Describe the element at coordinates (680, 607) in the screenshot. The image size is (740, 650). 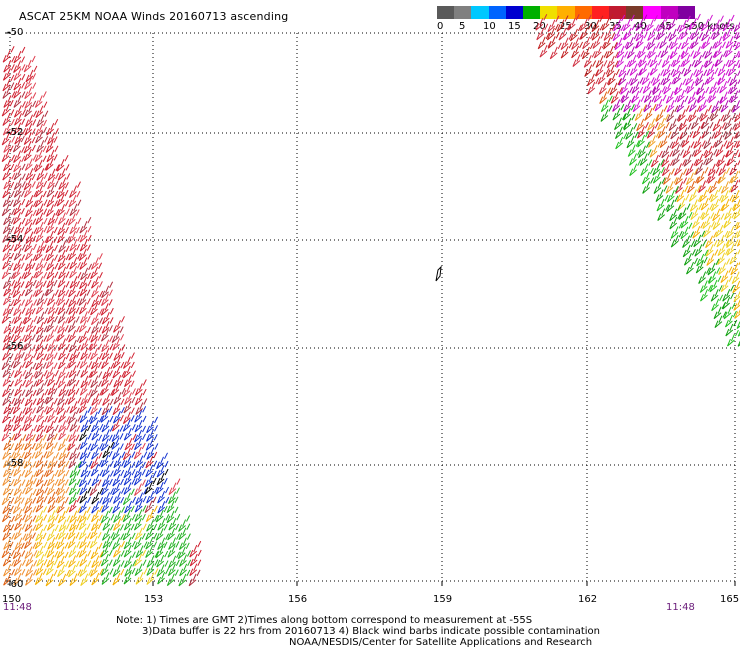
I see `time-label-right: 11:48` at that location.